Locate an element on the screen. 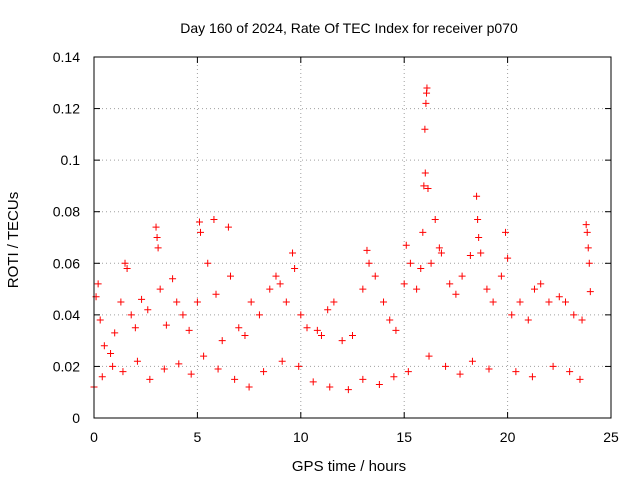  y-tick-label: 0.1 is located at coordinates (71, 160).